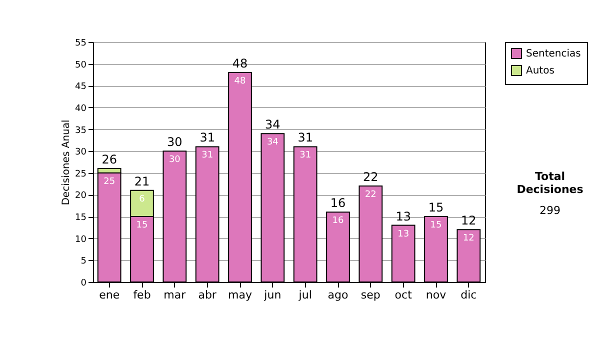 The width and height of the screenshot is (600, 340). Describe the element at coordinates (550, 210) in the screenshot. I see `text: 299` at that location.